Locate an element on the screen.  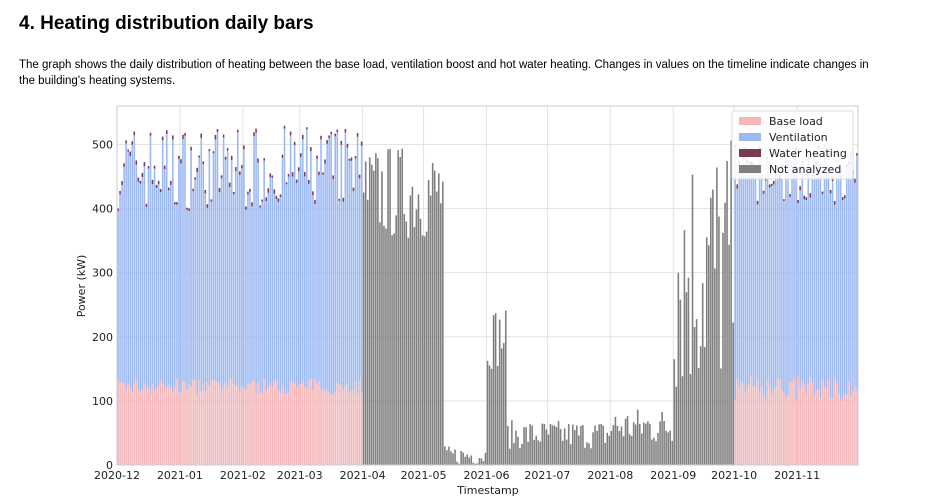
legend-swatch is located at coordinates (750, 169).